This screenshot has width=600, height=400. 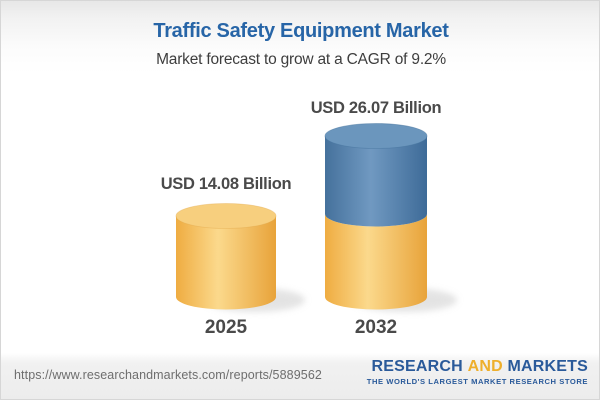 I want to click on logo-word-research: RESEARCH, so click(x=417, y=366).